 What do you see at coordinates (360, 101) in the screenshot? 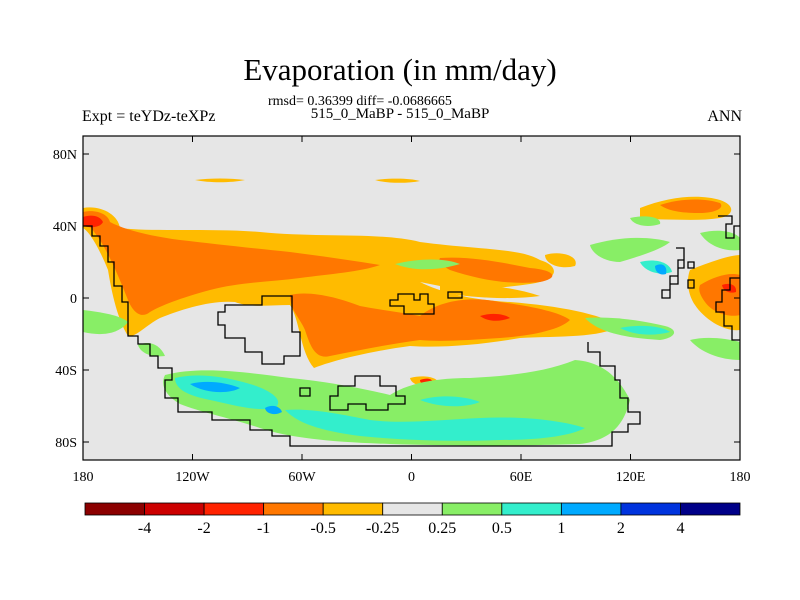
I see `stats-text: rmsd= 0.36399 diff= -0.0686665` at bounding box center [360, 101].